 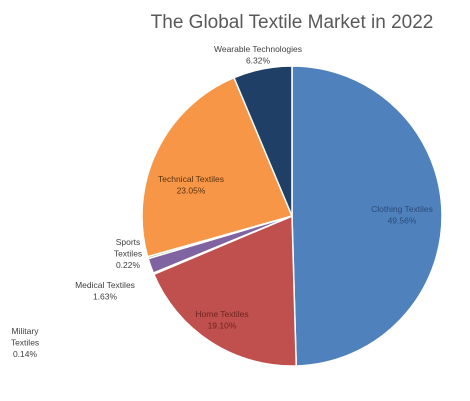 I want to click on data-label-home-textiles: Home Textiles 19.10%, so click(x=221, y=320).